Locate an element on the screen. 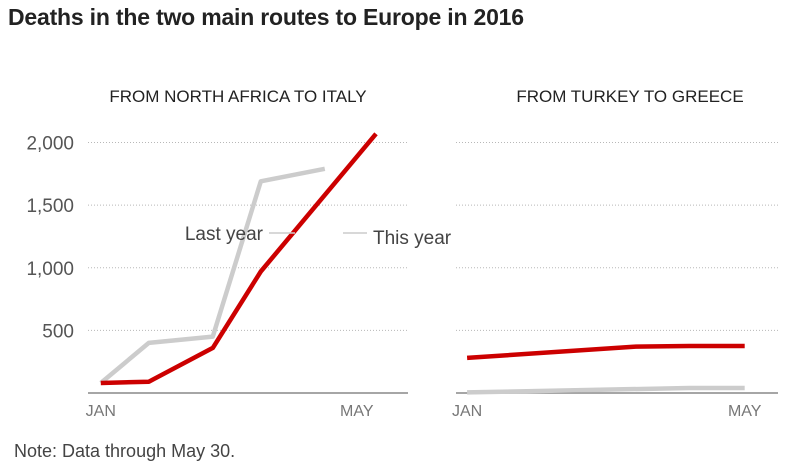 The width and height of the screenshot is (809, 471). series-label-this-year: This year is located at coordinates (412, 238).